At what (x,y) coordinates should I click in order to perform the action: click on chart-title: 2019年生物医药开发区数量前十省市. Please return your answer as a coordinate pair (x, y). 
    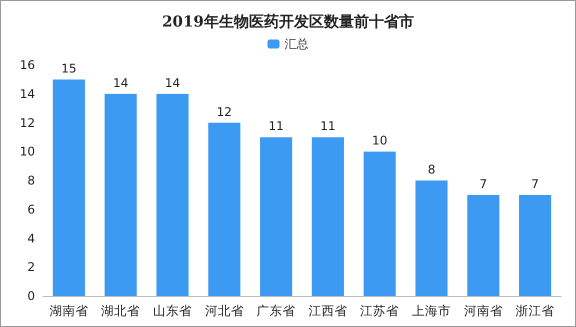
    Looking at the image, I should click on (288, 21).